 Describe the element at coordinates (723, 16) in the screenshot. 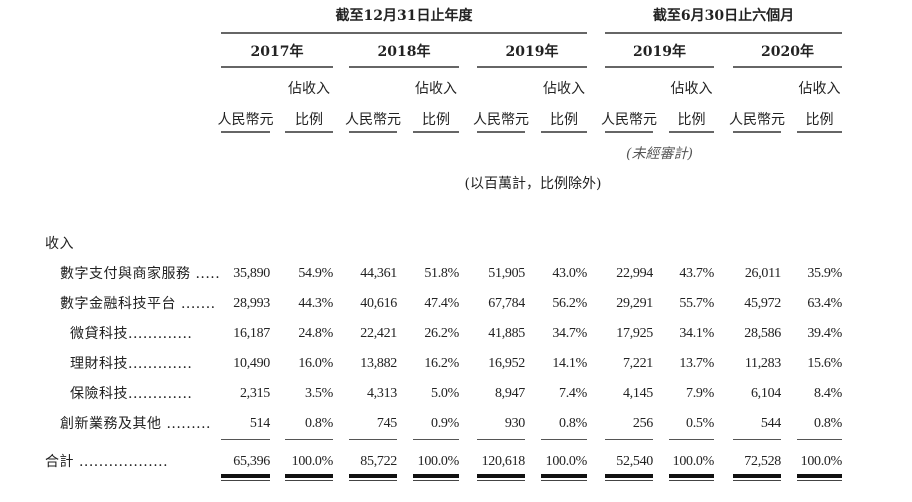

I see `group-header-interim: 截至6月30日止六個月` at that location.